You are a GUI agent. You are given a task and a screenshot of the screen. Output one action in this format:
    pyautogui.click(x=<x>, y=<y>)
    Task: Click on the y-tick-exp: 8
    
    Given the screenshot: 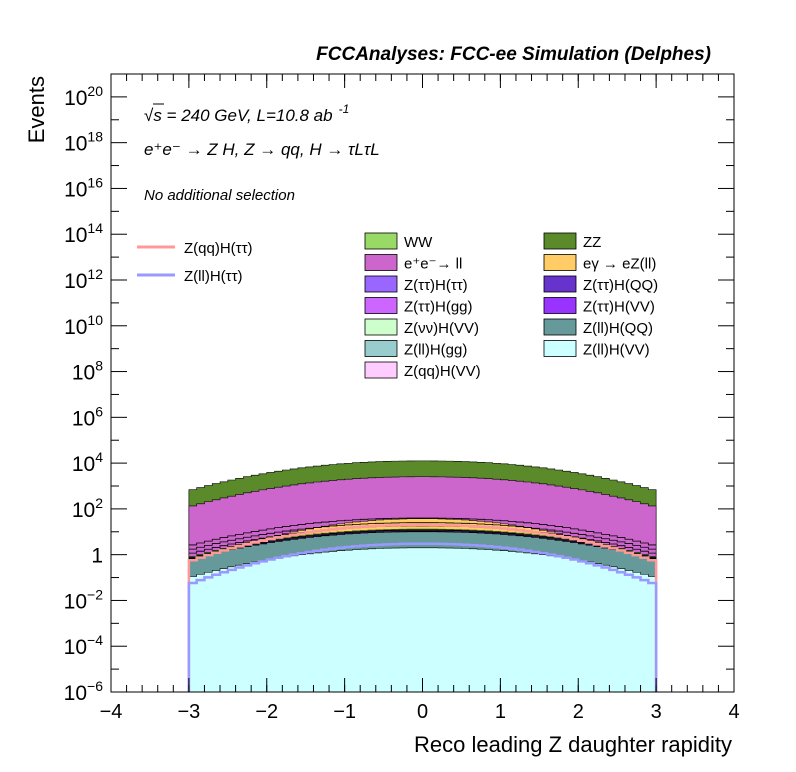 What is the action you would take?
    pyautogui.click(x=99, y=366)
    